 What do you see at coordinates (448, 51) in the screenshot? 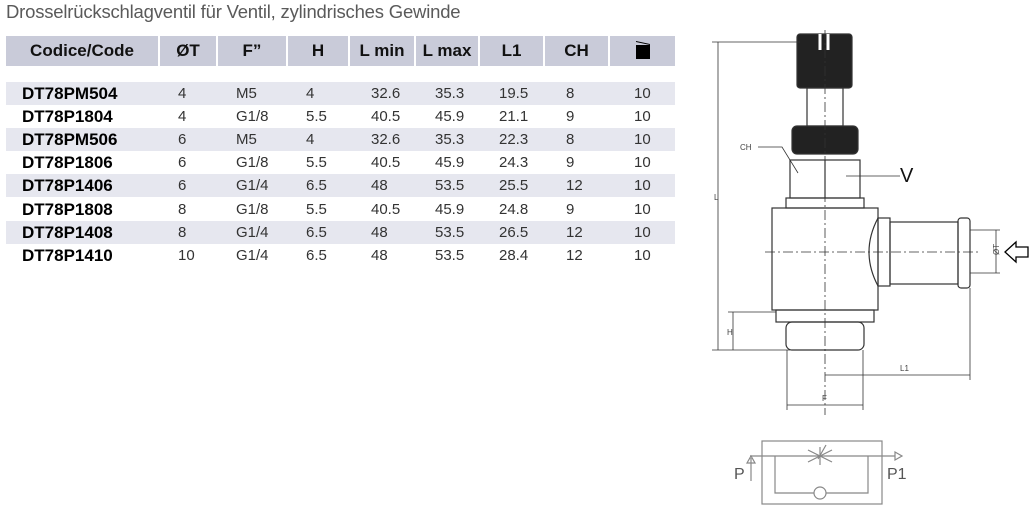
I see `header-lmax: L max` at bounding box center [448, 51].